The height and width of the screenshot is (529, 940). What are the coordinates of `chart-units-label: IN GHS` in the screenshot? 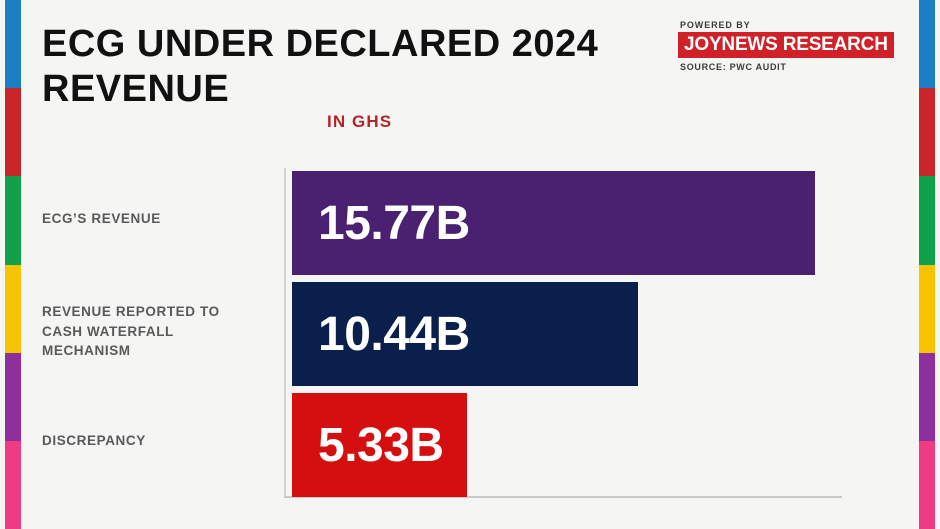 It's located at (360, 121).